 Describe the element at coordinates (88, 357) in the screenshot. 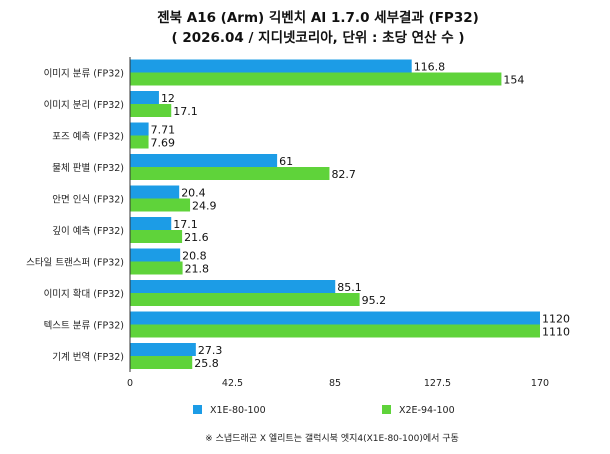

I see `category-label: 기계 번역 (FP32)` at that location.